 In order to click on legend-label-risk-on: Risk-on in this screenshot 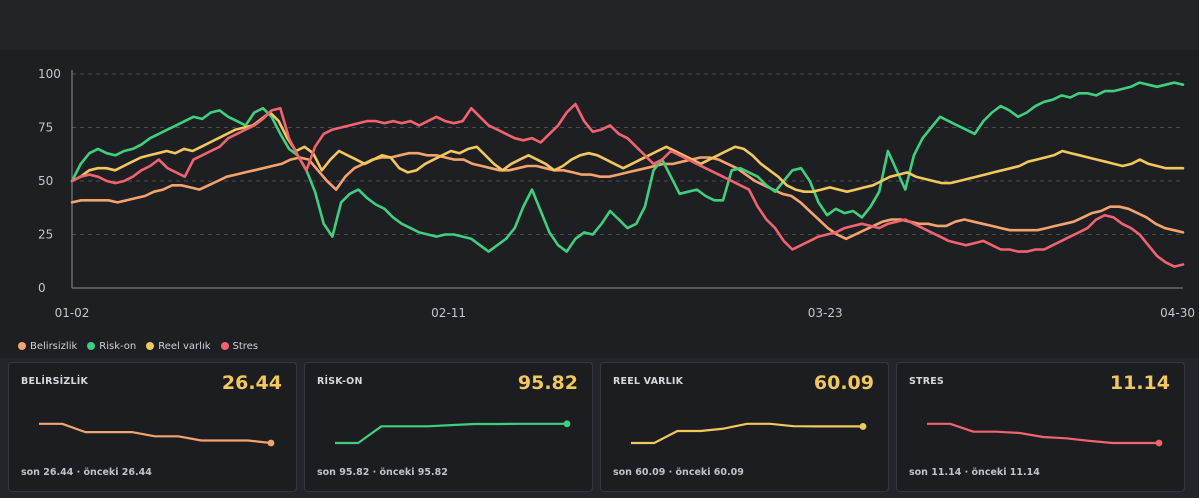, I will do `click(118, 346)`.